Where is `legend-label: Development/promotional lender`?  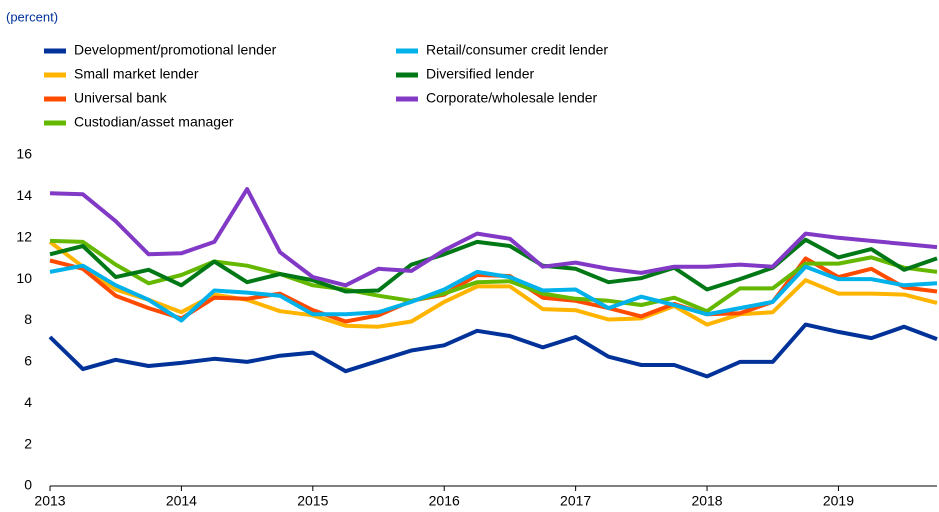 legend-label: Development/promotional lender is located at coordinates (175, 50).